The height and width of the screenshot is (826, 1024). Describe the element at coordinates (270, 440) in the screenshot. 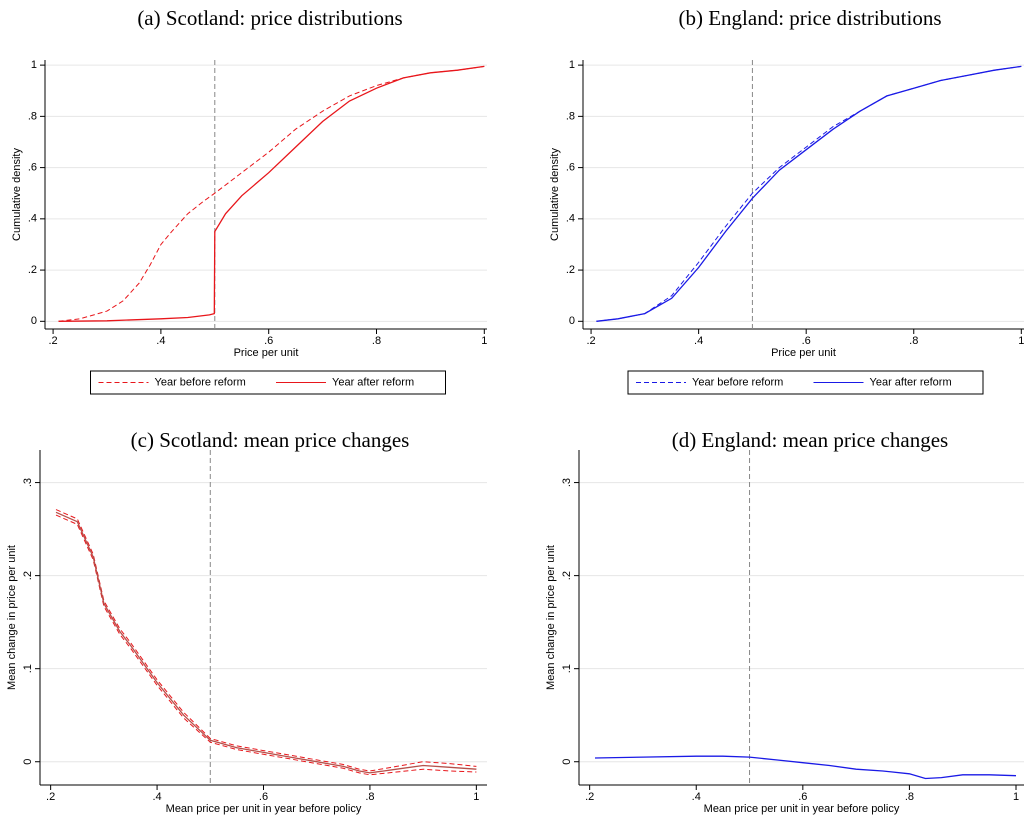

I see `chart-title: (c) Scotland: mean price changes` at that location.